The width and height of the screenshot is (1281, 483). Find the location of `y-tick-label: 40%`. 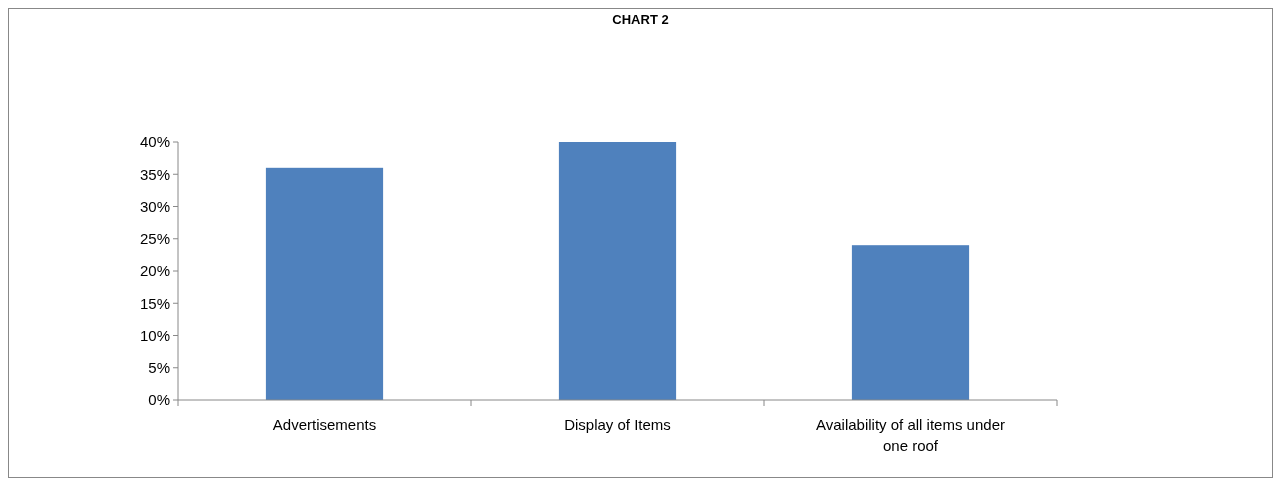

y-tick-label: 40% is located at coordinates (154, 142).